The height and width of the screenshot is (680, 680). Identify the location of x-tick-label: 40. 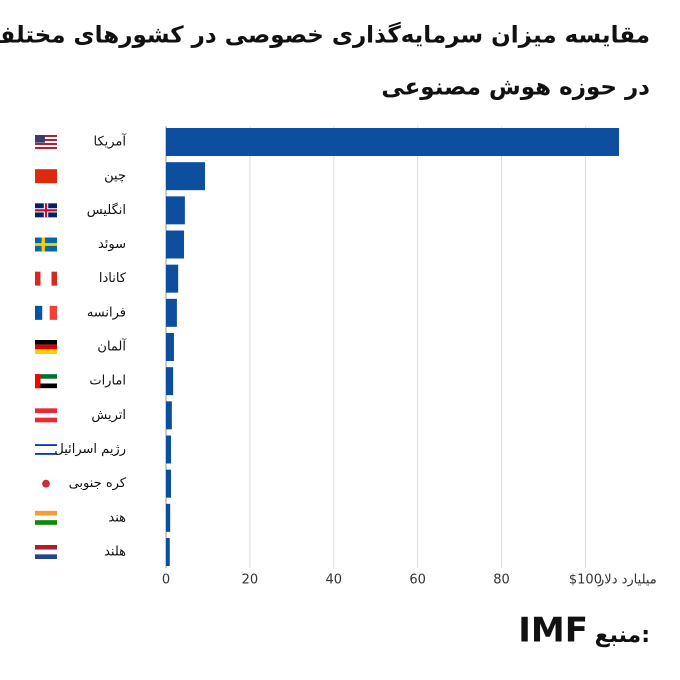
(334, 580).